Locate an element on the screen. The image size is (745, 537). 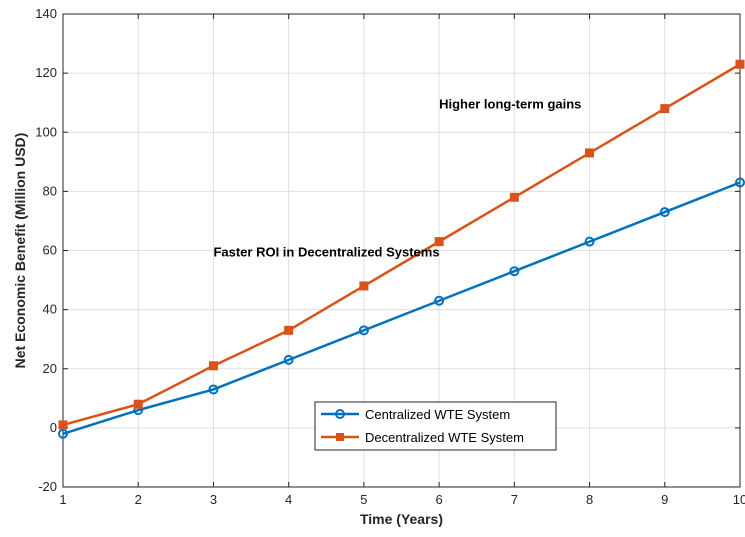
legend-box is located at coordinates (435, 426).